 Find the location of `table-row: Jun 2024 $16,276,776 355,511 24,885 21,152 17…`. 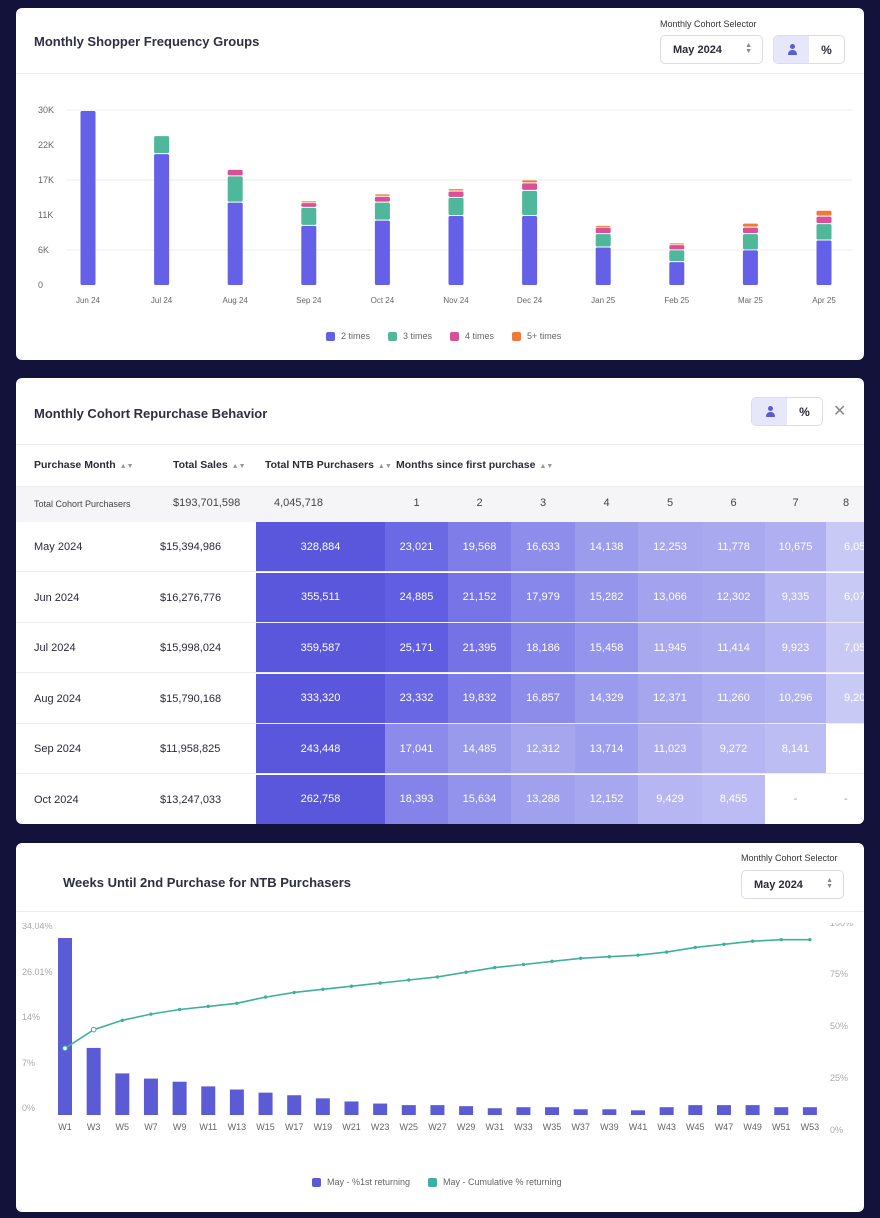

table-row: Jun 2024 $16,276,776 355,511 24,885 21,152 17… is located at coordinates (440, 597).